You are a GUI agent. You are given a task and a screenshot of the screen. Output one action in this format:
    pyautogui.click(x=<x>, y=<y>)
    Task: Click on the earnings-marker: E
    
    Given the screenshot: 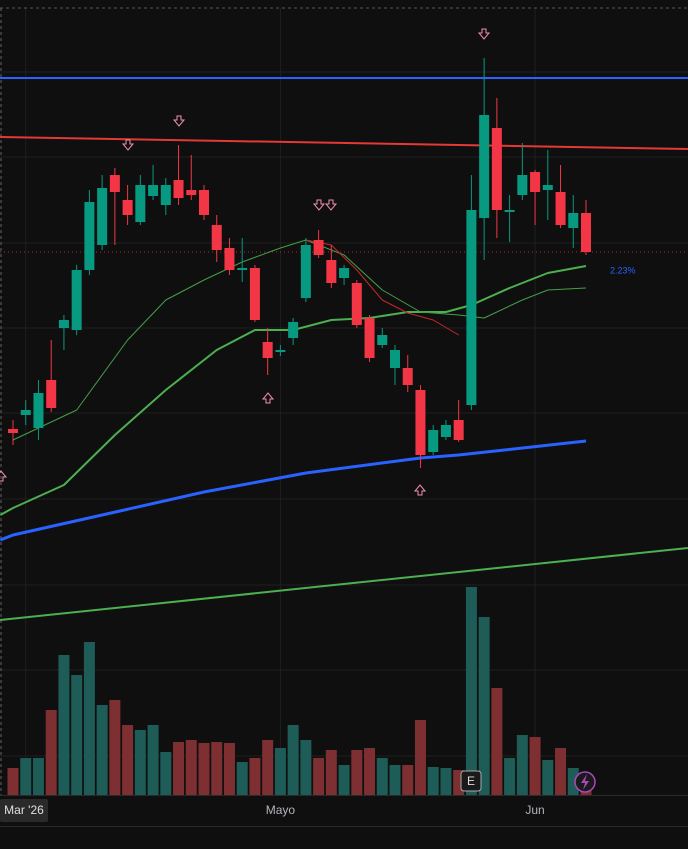 What is the action you would take?
    pyautogui.click(x=471, y=781)
    